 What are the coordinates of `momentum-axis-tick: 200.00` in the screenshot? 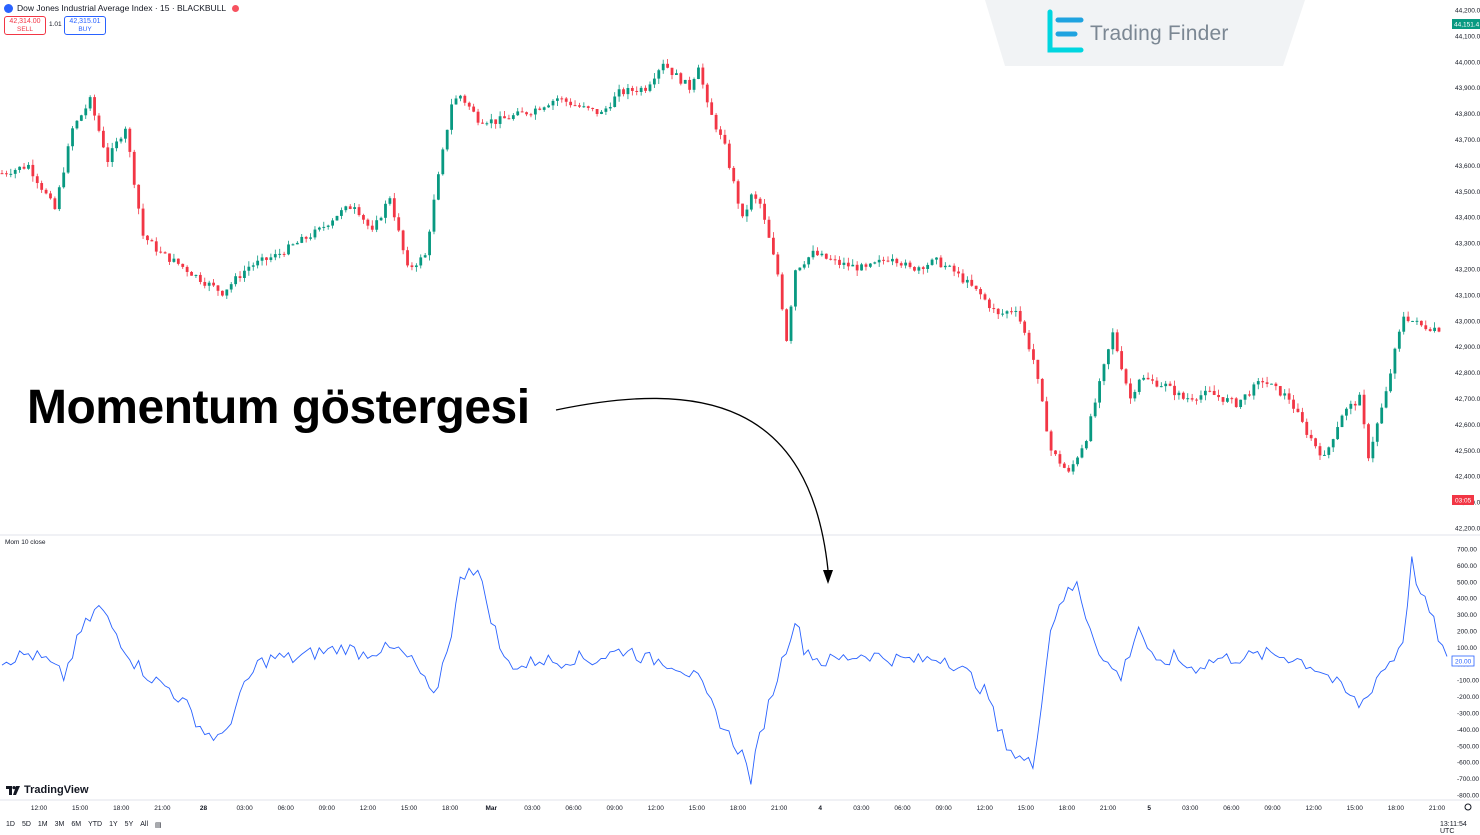 It's located at (1467, 632).